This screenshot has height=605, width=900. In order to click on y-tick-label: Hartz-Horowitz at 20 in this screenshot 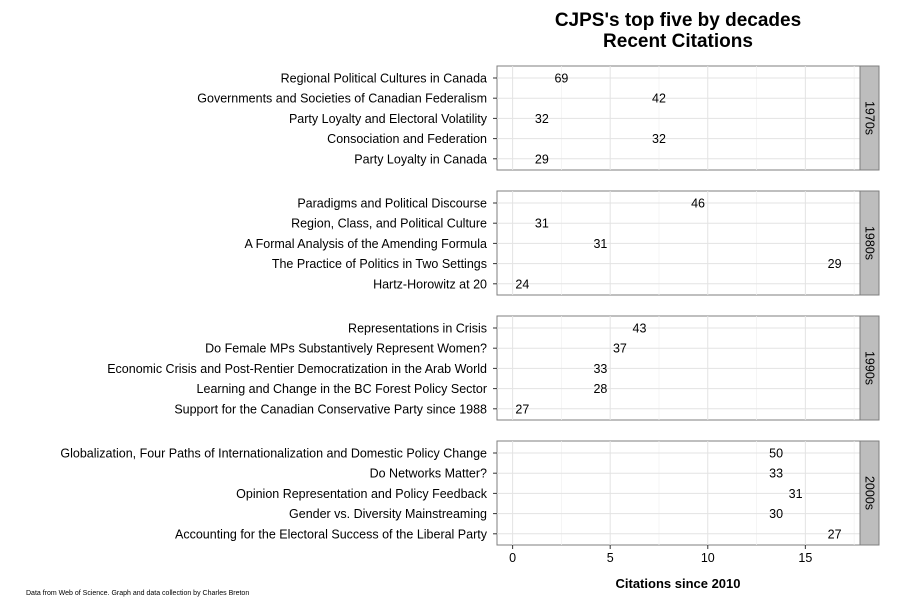, I will do `click(430, 284)`.